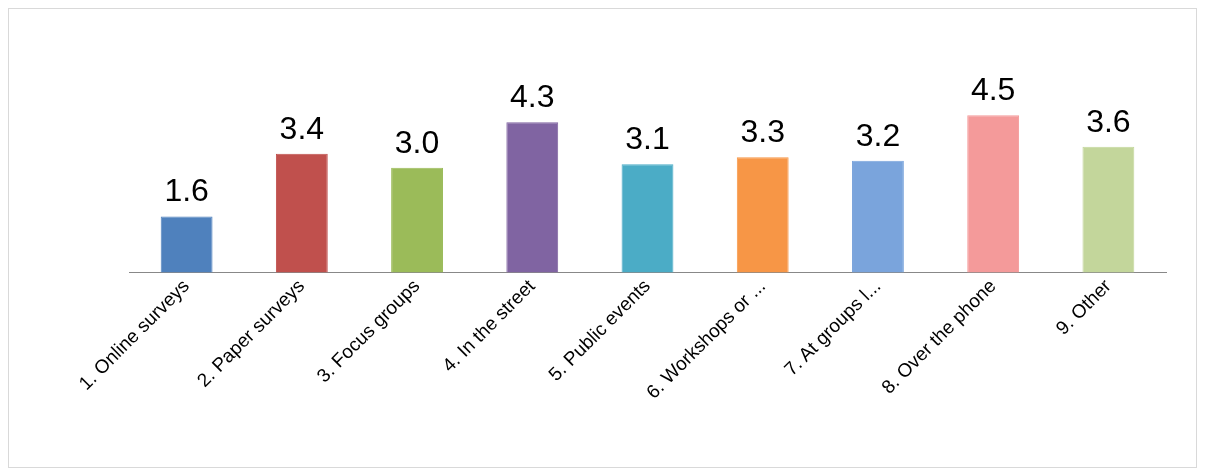  Describe the element at coordinates (186, 190) in the screenshot. I see `data-label: 1.6` at that location.